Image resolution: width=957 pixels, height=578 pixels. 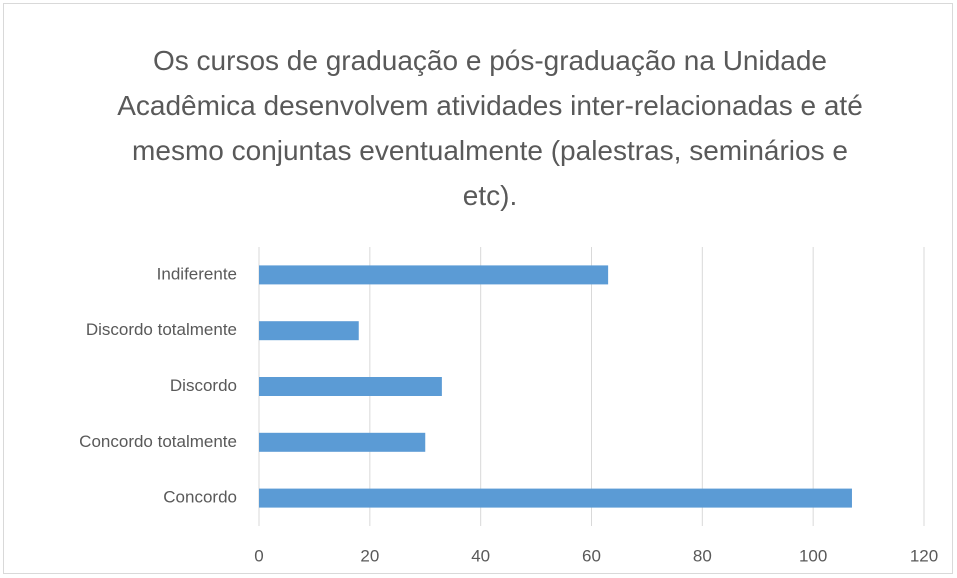 I want to click on x-tick-label: 120, so click(x=924, y=555).